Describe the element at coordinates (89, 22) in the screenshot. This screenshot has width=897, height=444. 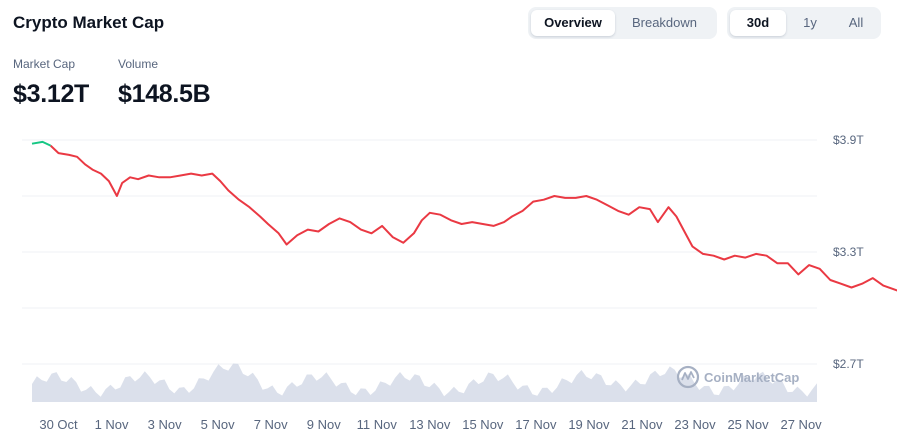
I see `page-title: Crypto Market Cap` at that location.